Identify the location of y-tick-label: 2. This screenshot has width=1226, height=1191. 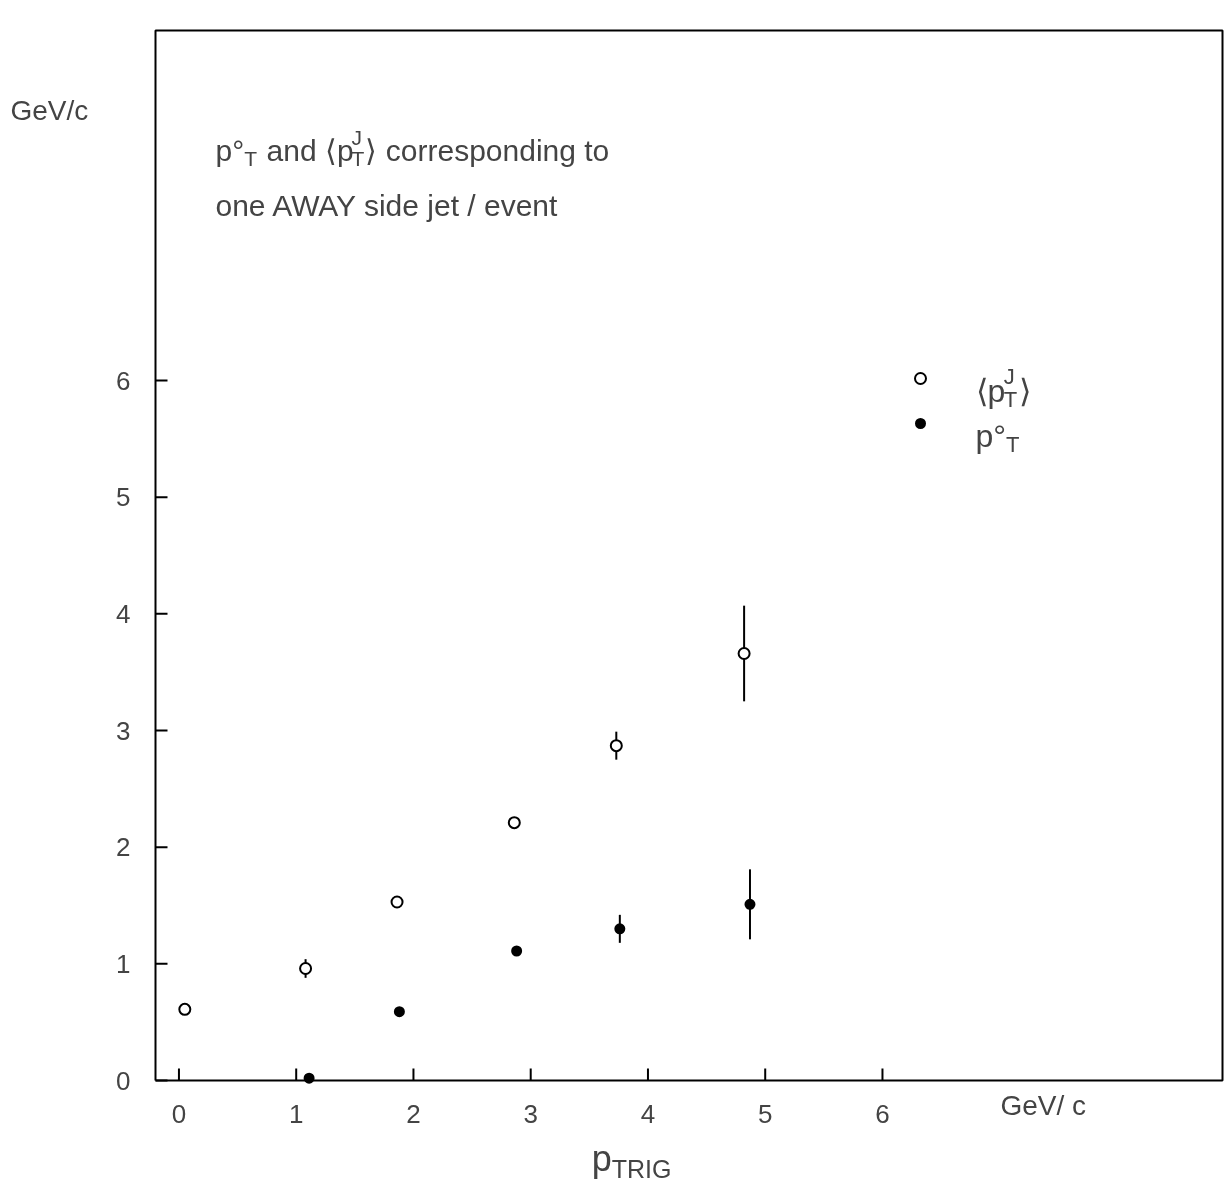
(123, 847).